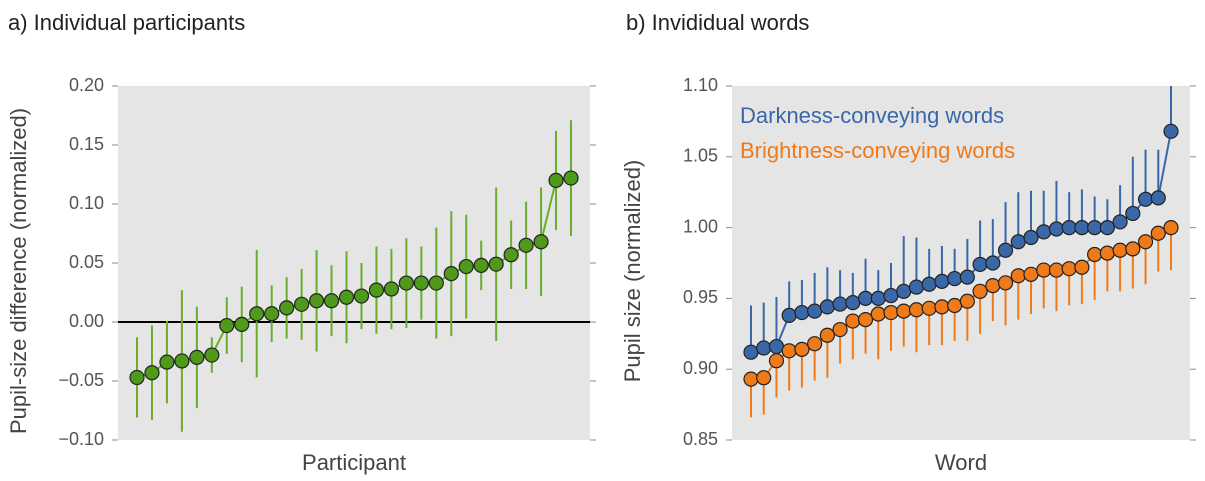  Describe the element at coordinates (354, 462) in the screenshot. I see `x-axis-label: Participant` at that location.